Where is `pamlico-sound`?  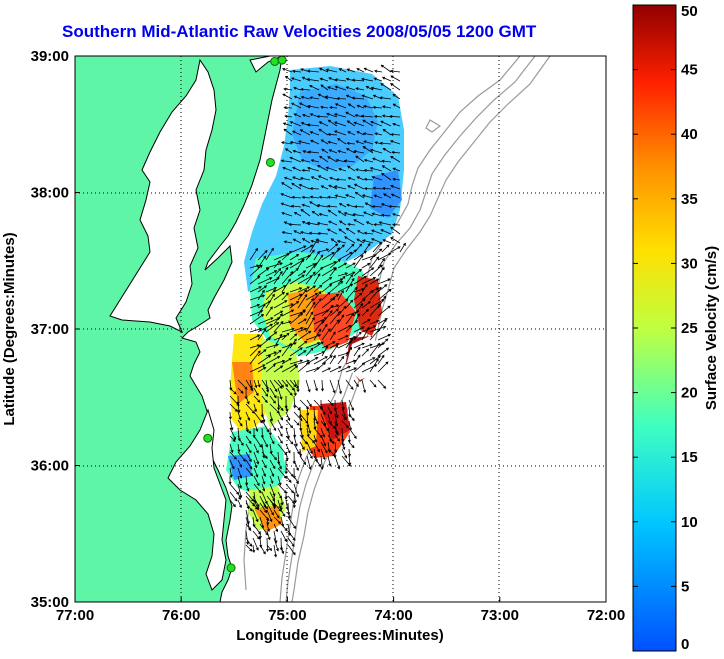 pamlico-sound is located at coordinates (197, 499).